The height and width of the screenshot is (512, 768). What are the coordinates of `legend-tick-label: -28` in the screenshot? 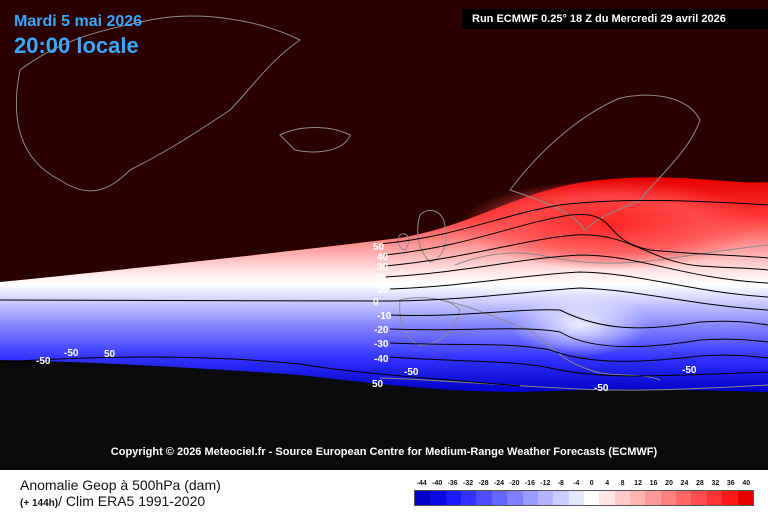 It's located at (483, 483).